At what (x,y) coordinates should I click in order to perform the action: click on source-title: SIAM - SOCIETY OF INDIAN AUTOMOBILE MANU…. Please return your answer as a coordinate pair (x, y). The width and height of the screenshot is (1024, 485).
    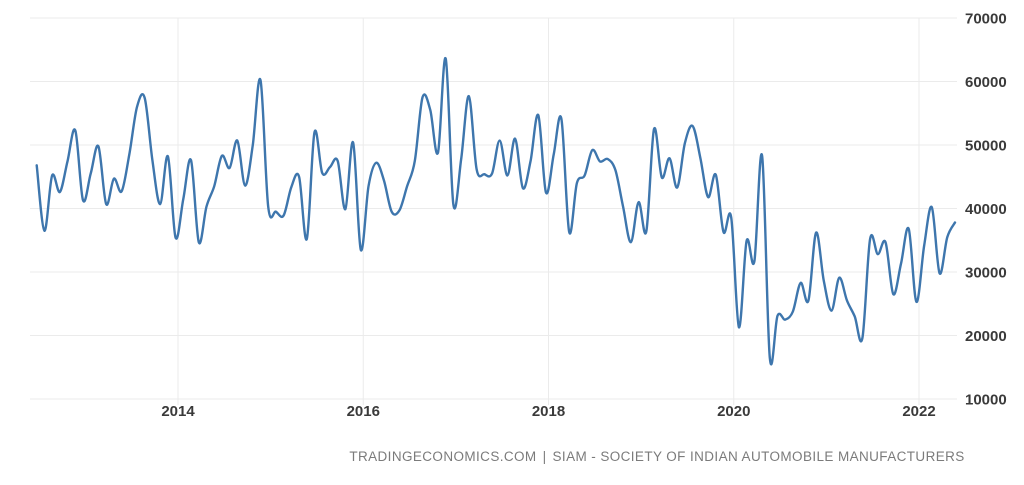
    Looking at the image, I should click on (758, 456).